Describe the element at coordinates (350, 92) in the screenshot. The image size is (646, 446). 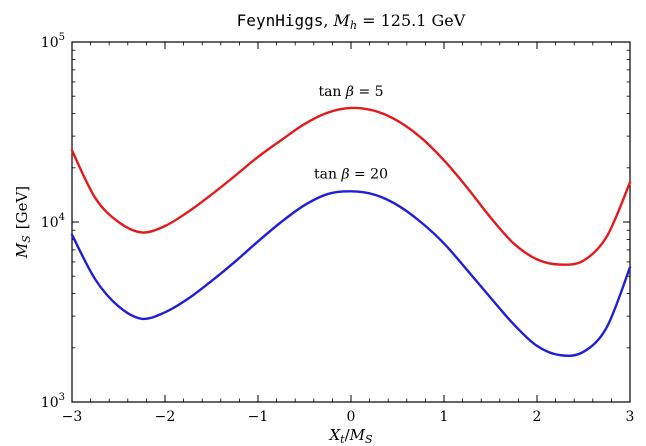
I see `series-annotation-1: tan β = 5` at that location.